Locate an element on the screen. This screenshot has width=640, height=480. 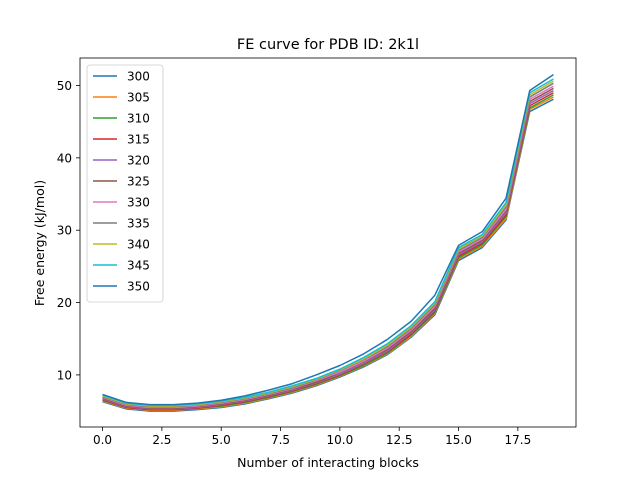
legend-label-305: 305 is located at coordinates (138, 98).